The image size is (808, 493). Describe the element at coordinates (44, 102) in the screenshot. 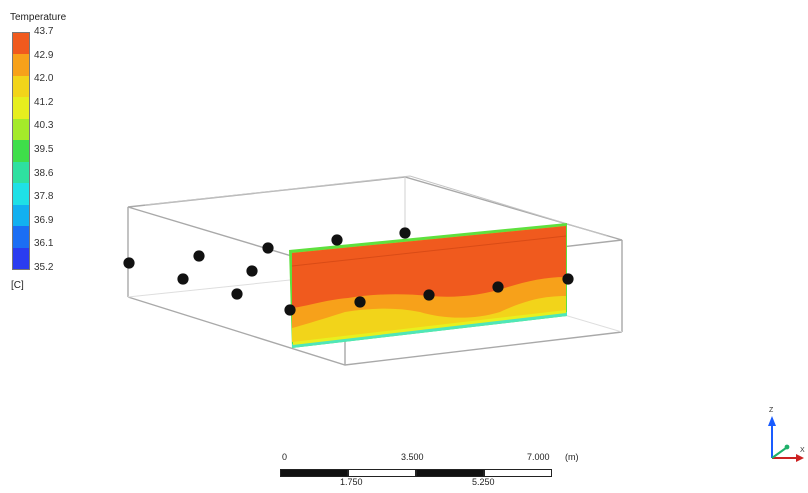

I see `legend-value: 41.2` at that location.